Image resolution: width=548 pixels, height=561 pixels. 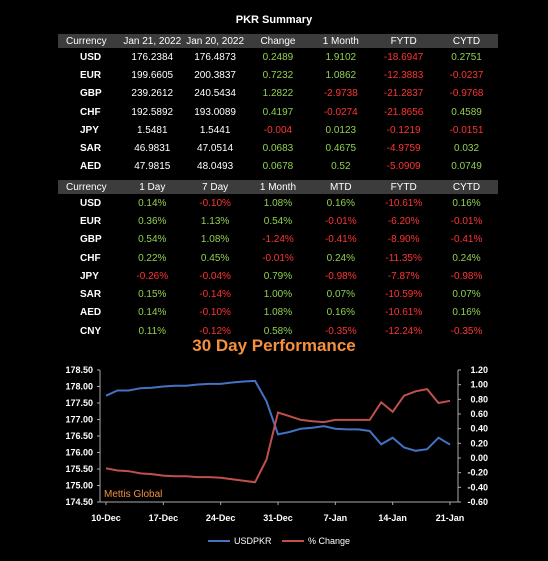 I want to click on column-header: Change, so click(x=278, y=41).